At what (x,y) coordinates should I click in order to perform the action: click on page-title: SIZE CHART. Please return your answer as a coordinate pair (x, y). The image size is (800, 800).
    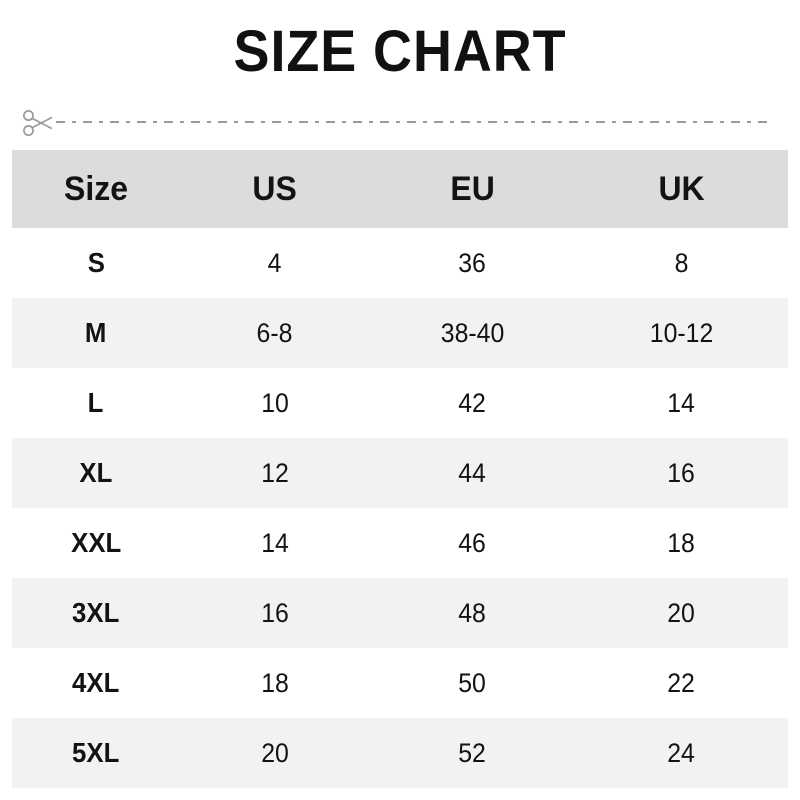
    Looking at the image, I should click on (400, 51).